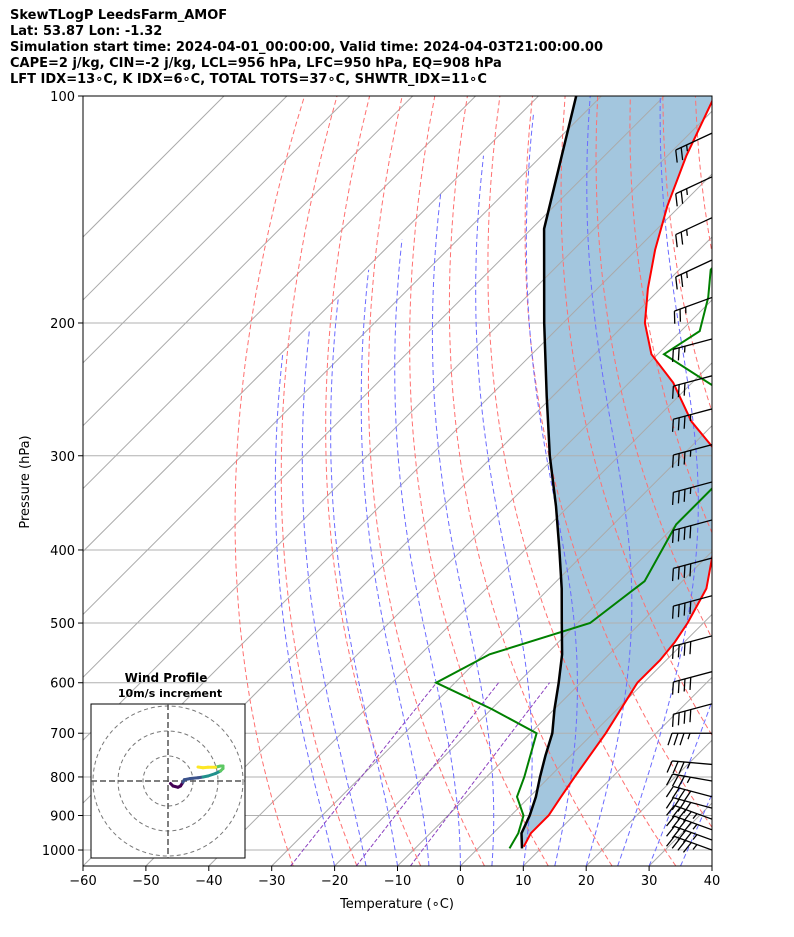 The image size is (794, 937). What do you see at coordinates (62, 457) in the screenshot?
I see `y-tick-label: 300` at bounding box center [62, 457].